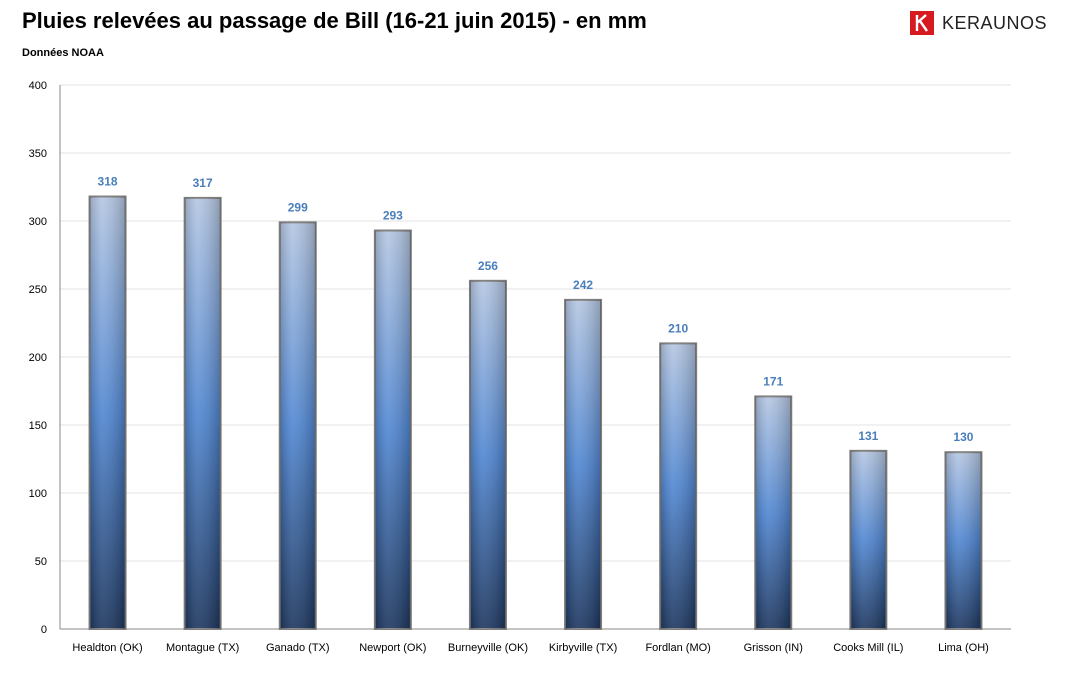 The image size is (1071, 681). I want to click on y-tick-label: 50, so click(41, 562).